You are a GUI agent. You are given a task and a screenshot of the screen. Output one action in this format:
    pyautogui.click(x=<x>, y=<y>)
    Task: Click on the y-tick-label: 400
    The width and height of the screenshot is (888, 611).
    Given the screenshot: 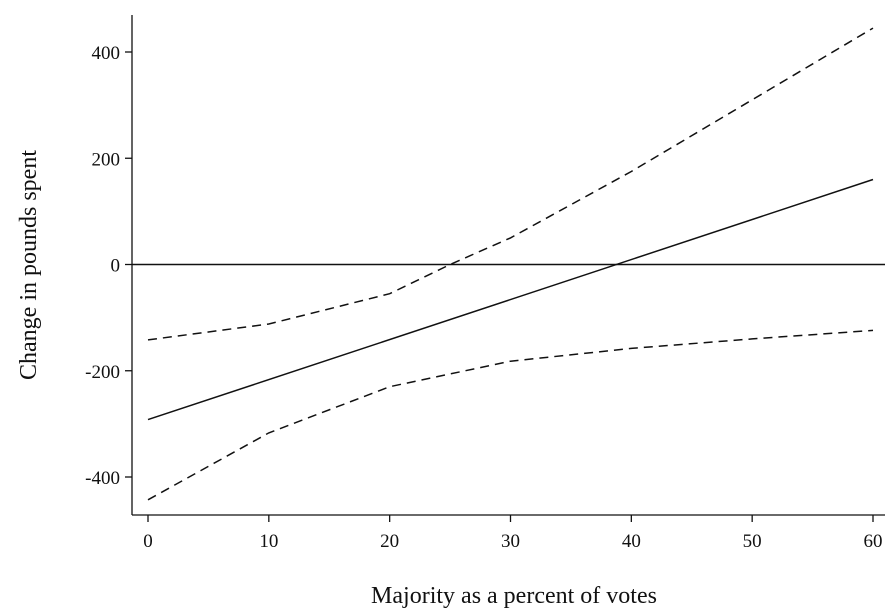 What is the action you would take?
    pyautogui.click(x=106, y=53)
    